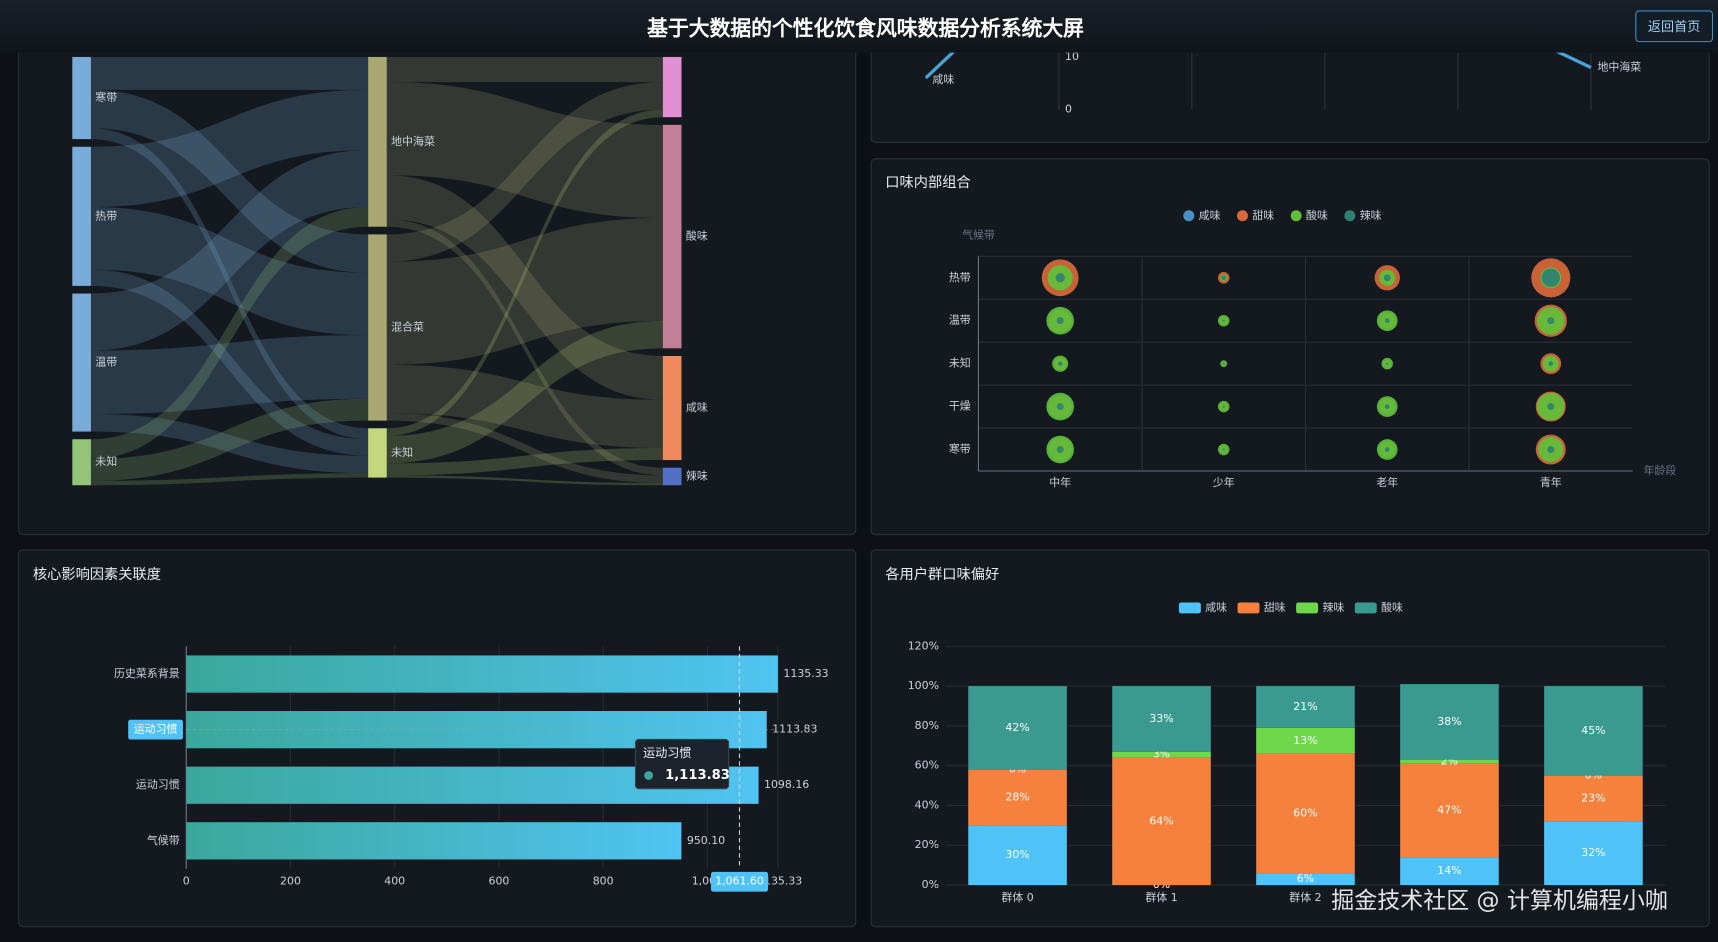 The image size is (1718, 942). Describe the element at coordinates (927, 182) in the screenshot. I see `panel-title: 口味内部组合` at that location.